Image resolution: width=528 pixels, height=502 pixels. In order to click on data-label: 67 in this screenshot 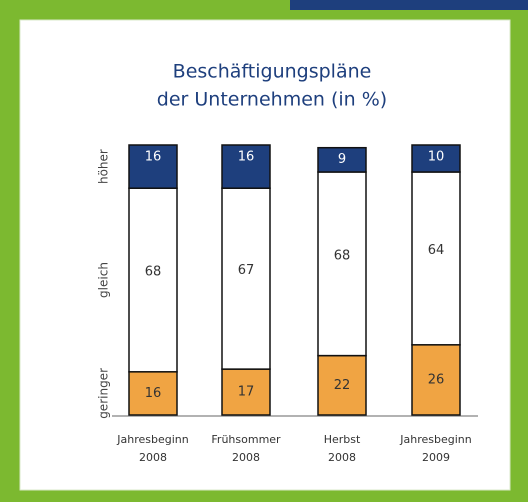, I will do `click(246, 270)`.